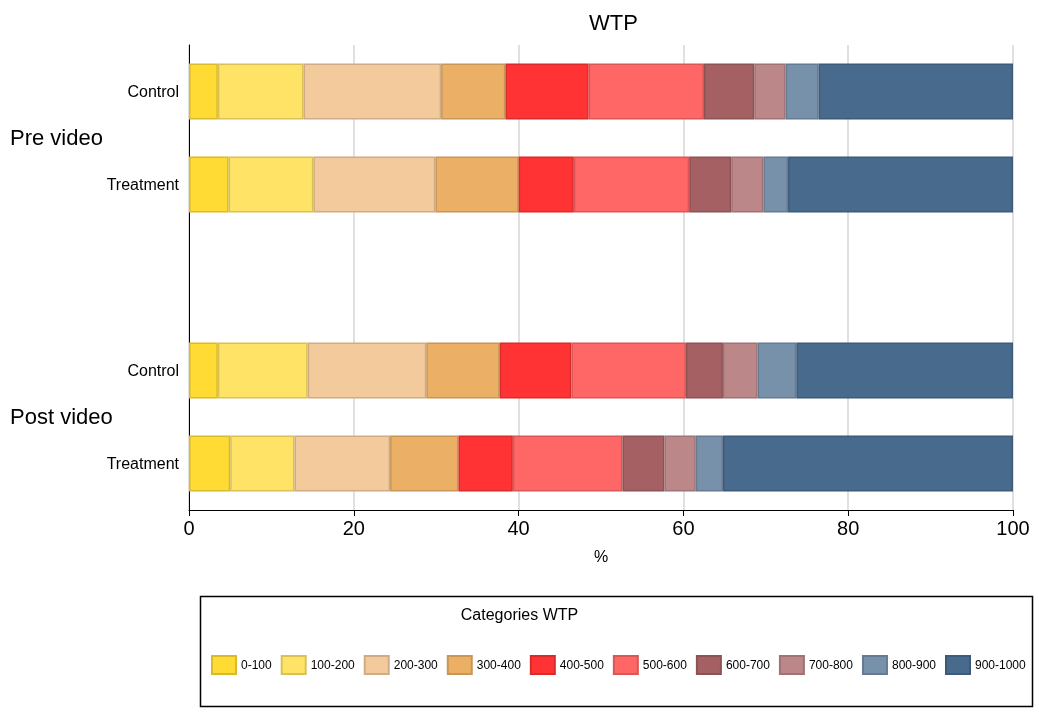  I want to click on legend-label: 0-100, so click(257, 665).